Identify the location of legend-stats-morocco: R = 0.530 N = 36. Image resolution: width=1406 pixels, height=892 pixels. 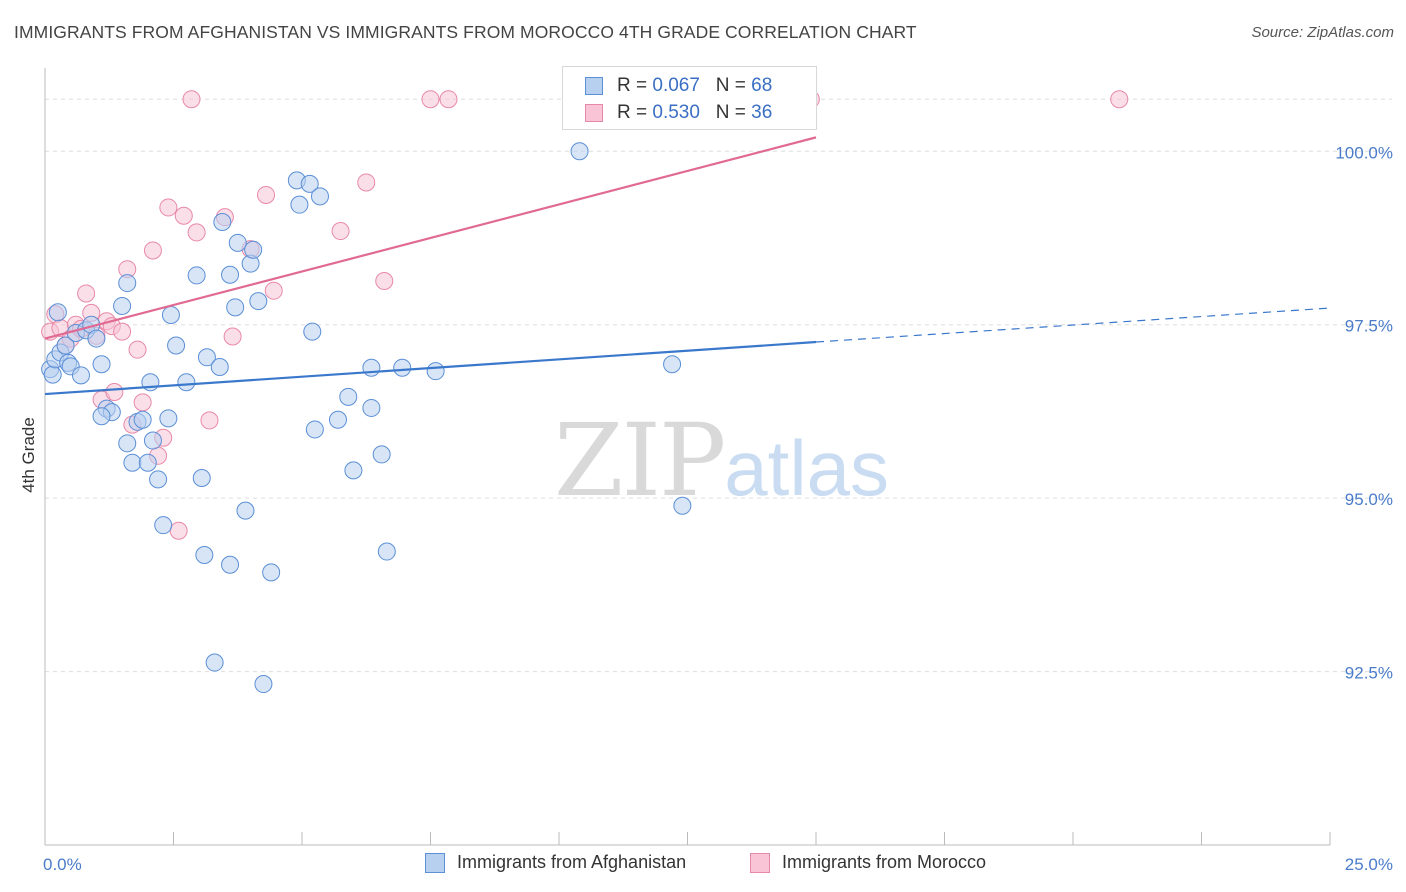
(695, 112).